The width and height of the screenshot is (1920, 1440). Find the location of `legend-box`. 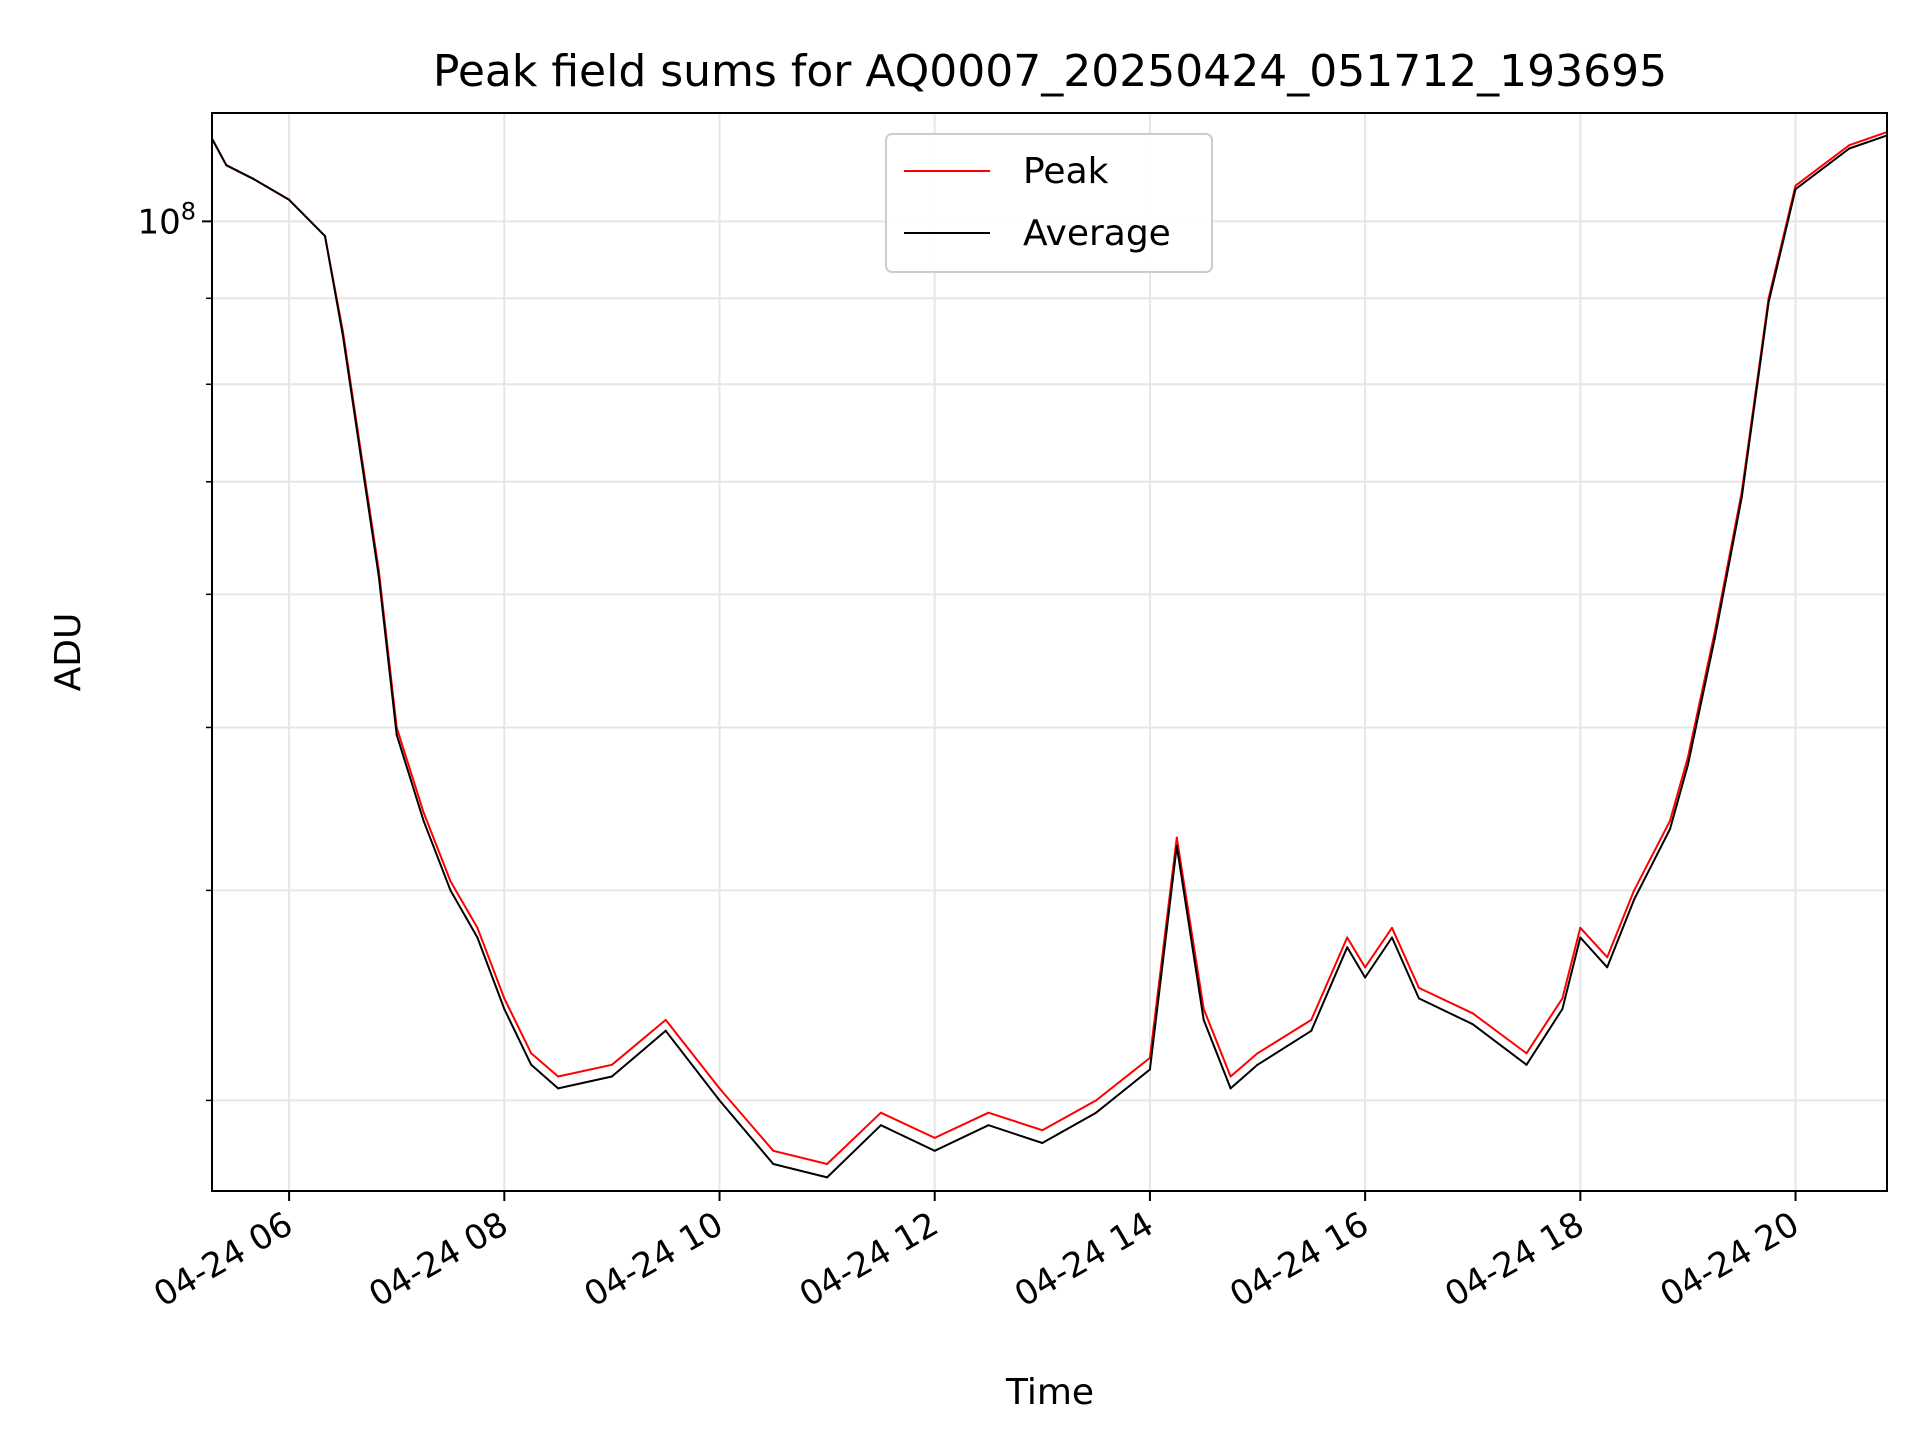

legend-box is located at coordinates (1049, 203).